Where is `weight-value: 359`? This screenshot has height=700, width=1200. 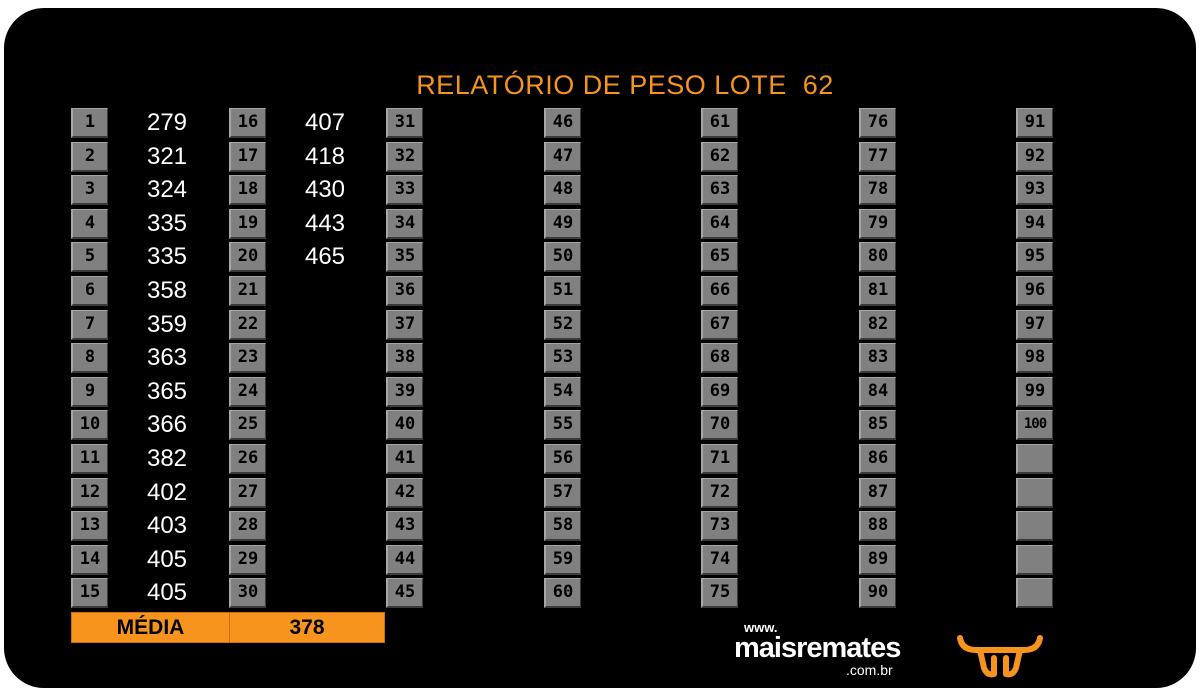 weight-value: 359 is located at coordinates (167, 324).